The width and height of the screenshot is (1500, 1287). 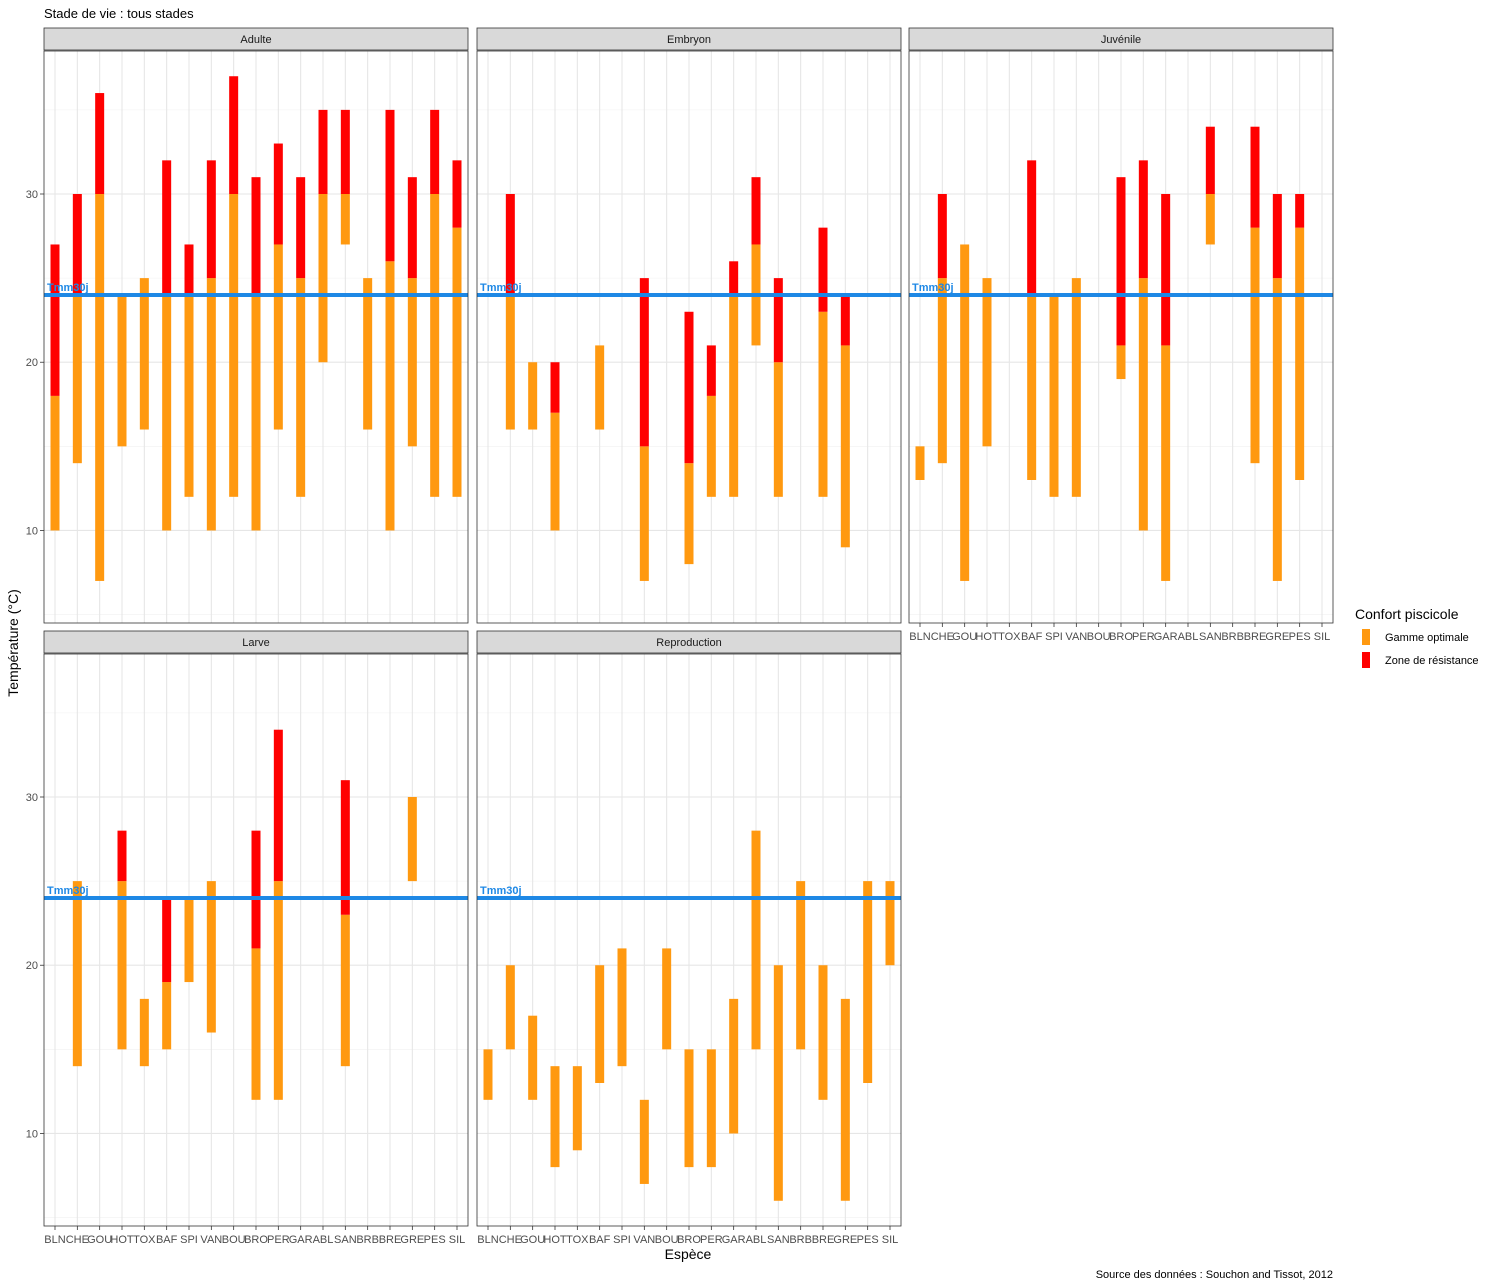 What do you see at coordinates (119, 13) in the screenshot?
I see `chart-title: Stade de vie : tous stades` at bounding box center [119, 13].